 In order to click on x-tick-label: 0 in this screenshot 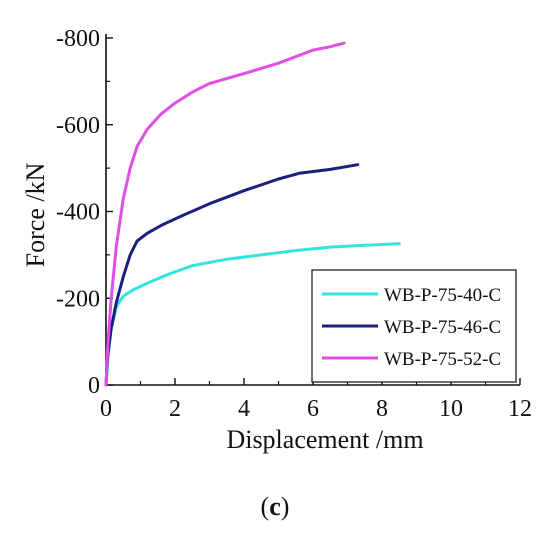, I will do `click(106, 409)`.